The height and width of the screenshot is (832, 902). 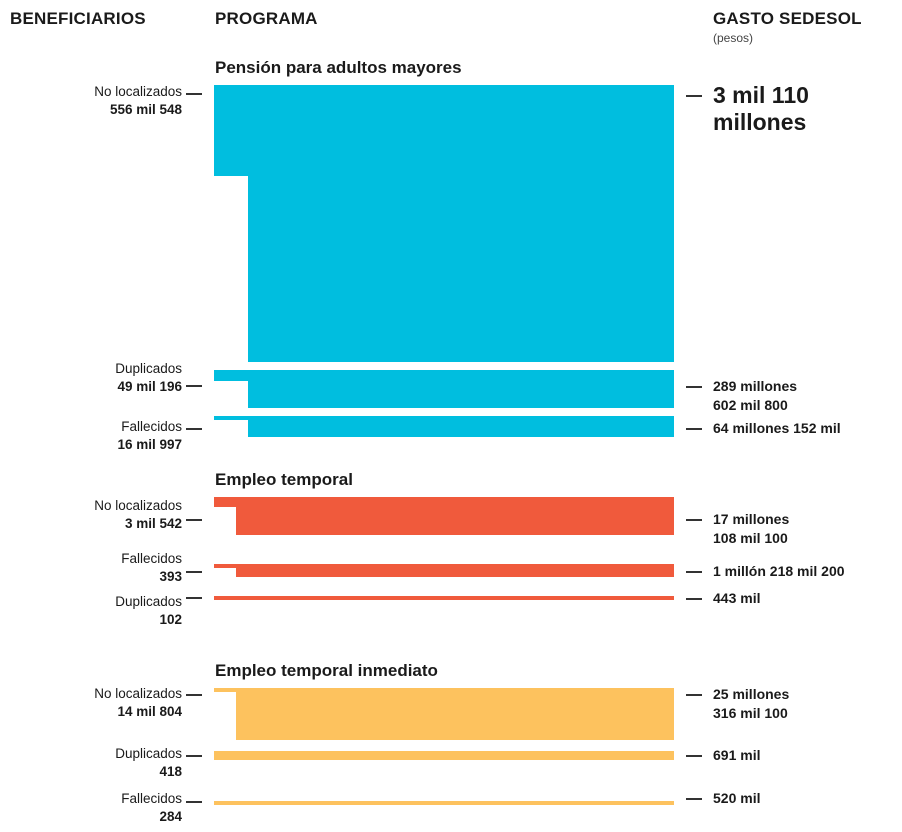 I want to click on gasto-line: 443 mil, so click(x=737, y=598).